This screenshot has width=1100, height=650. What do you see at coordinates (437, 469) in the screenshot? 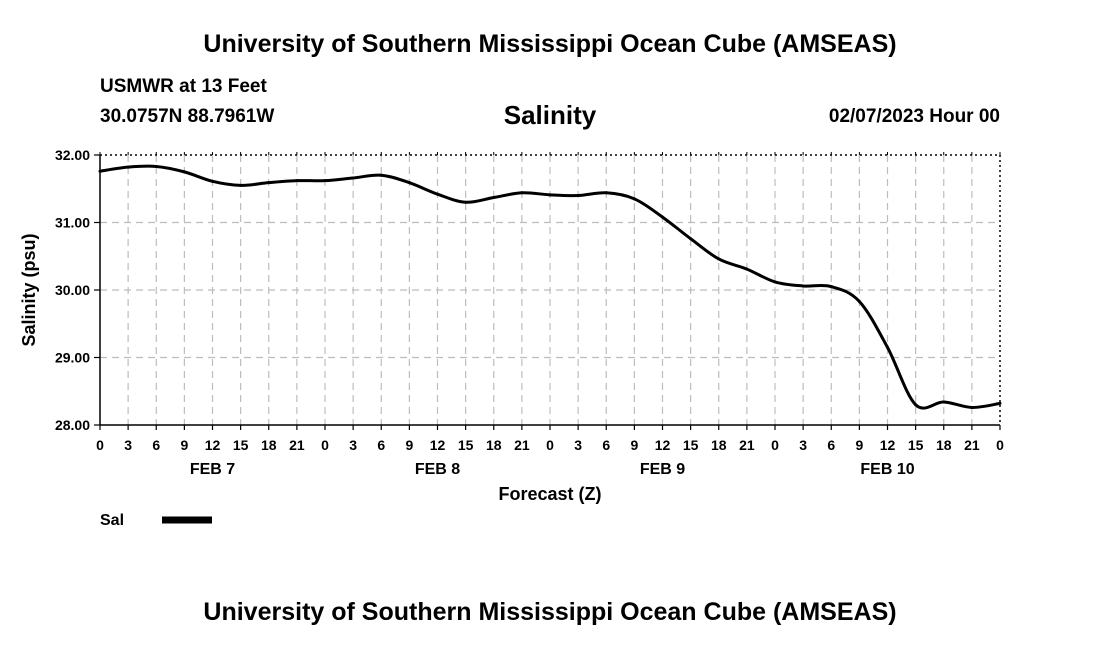
I see `day-label: FEB 8` at bounding box center [437, 469].